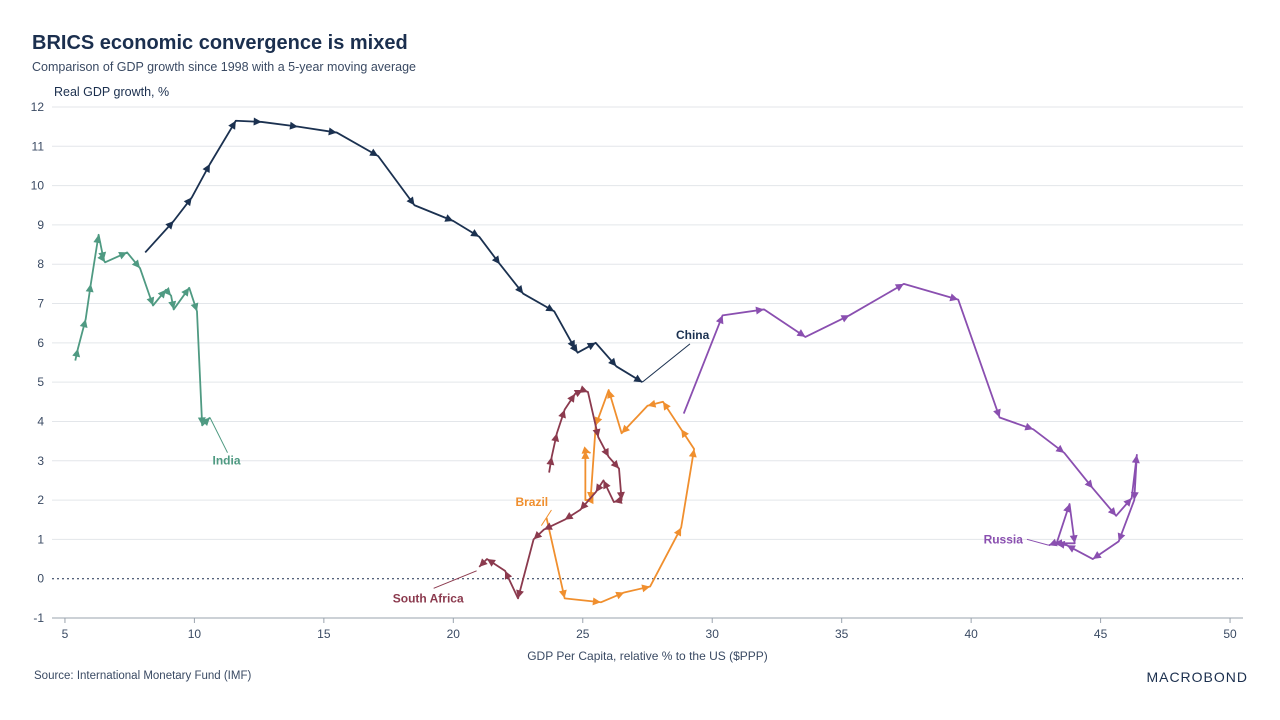 Image resolution: width=1280 pixels, height=720 pixels. Describe the element at coordinates (38, 186) in the screenshot. I see `y-tick-label: 10` at that location.